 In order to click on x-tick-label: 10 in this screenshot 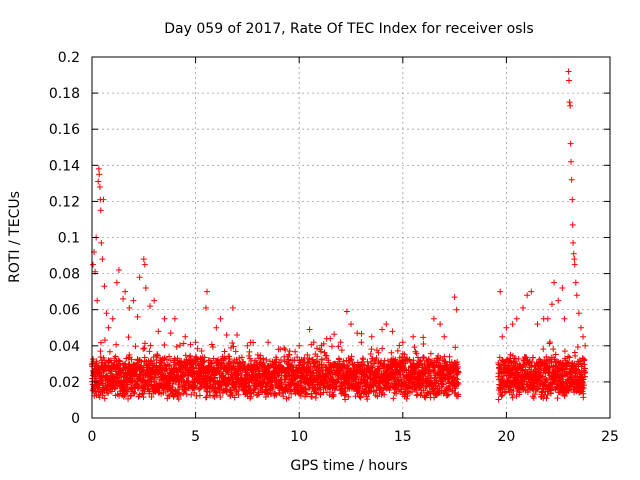, I will do `click(299, 437)`.